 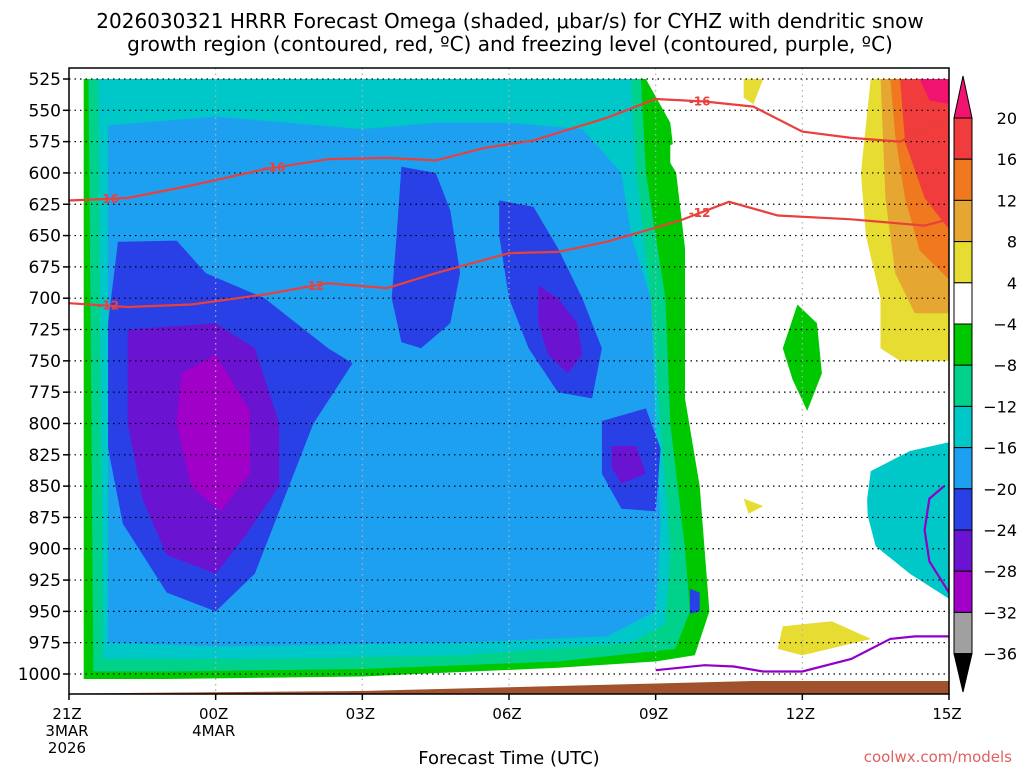 I want to click on colorbar: 20 16 12 8 4 −4 −8 −12 −16 −20 −24 −28 −32 −36, so click(x=985, y=384).